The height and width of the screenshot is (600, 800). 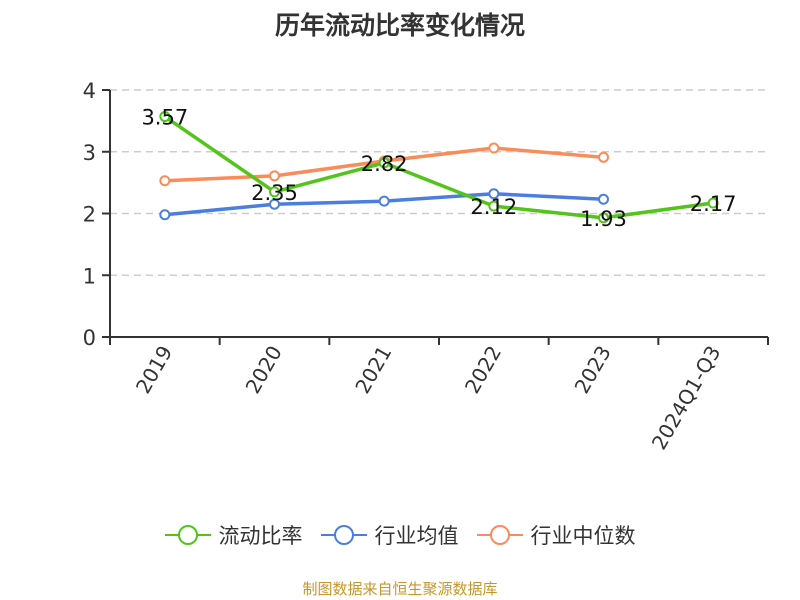 What do you see at coordinates (89, 276) in the screenshot?
I see `y-tick-label: 1` at bounding box center [89, 276].